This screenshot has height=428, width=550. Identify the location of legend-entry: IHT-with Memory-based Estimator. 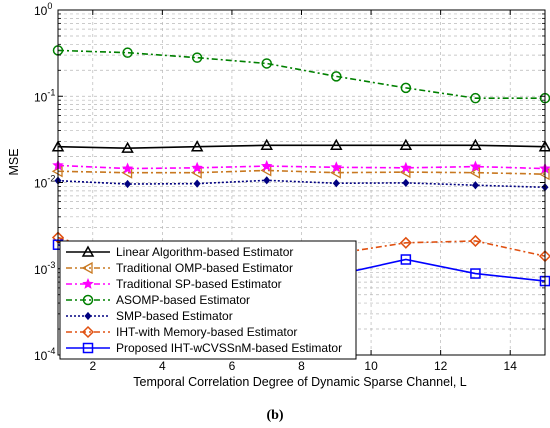
(181, 332).